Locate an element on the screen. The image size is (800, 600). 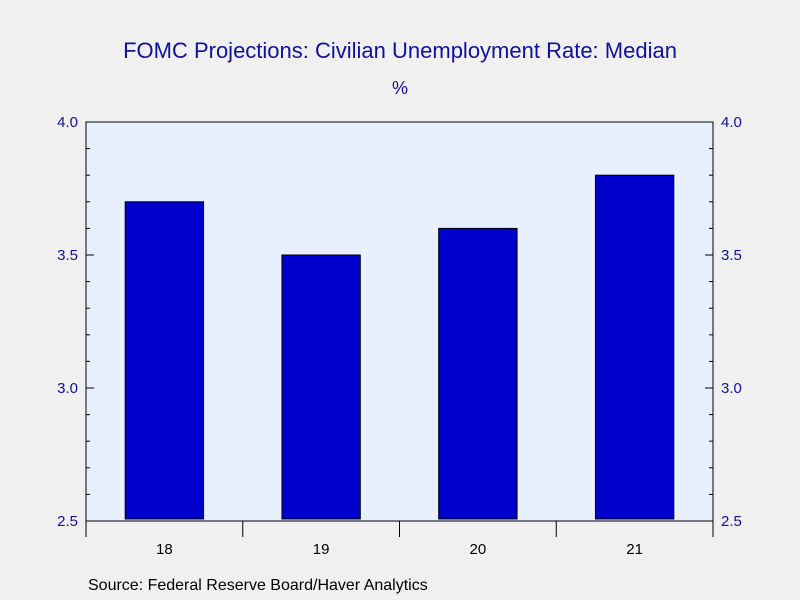
y-tick-label-right: 3.5 is located at coordinates (731, 255).